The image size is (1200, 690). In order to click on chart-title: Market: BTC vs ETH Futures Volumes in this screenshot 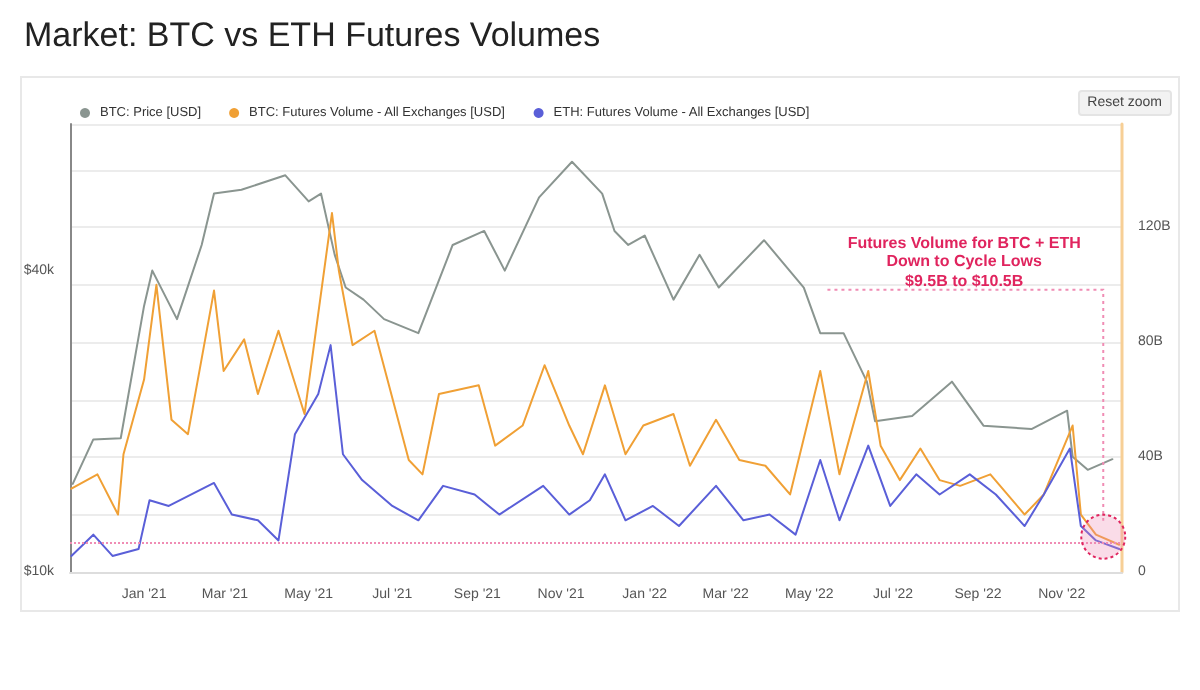, I will do `click(312, 36)`.